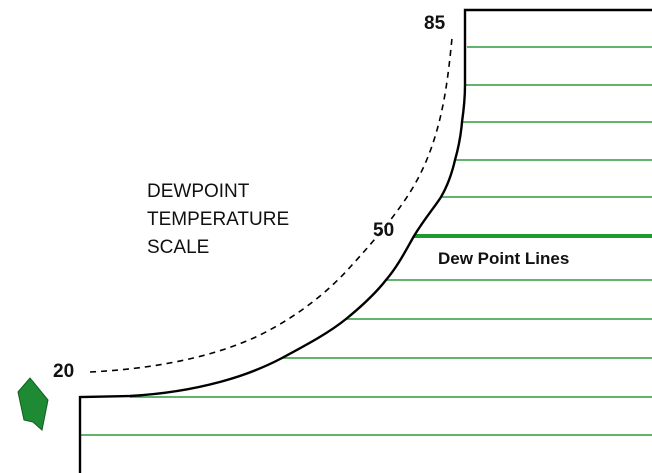  Describe the element at coordinates (33, 404) in the screenshot. I see `arrow-icon` at that location.